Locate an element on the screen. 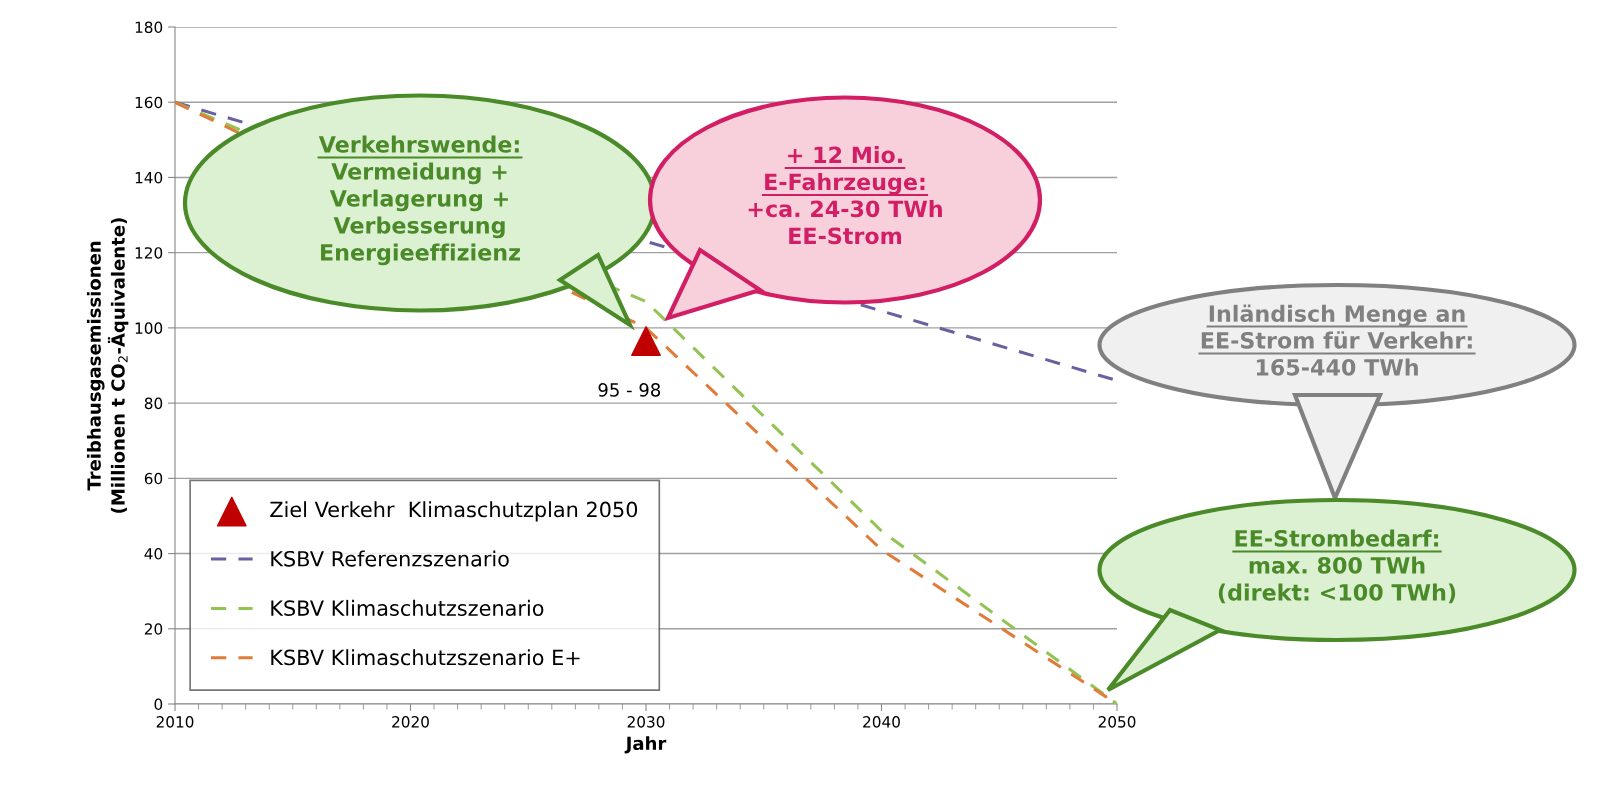 Image resolution: width=1600 pixels, height=787 pixels. x-tick-label: 2010 is located at coordinates (175, 722).